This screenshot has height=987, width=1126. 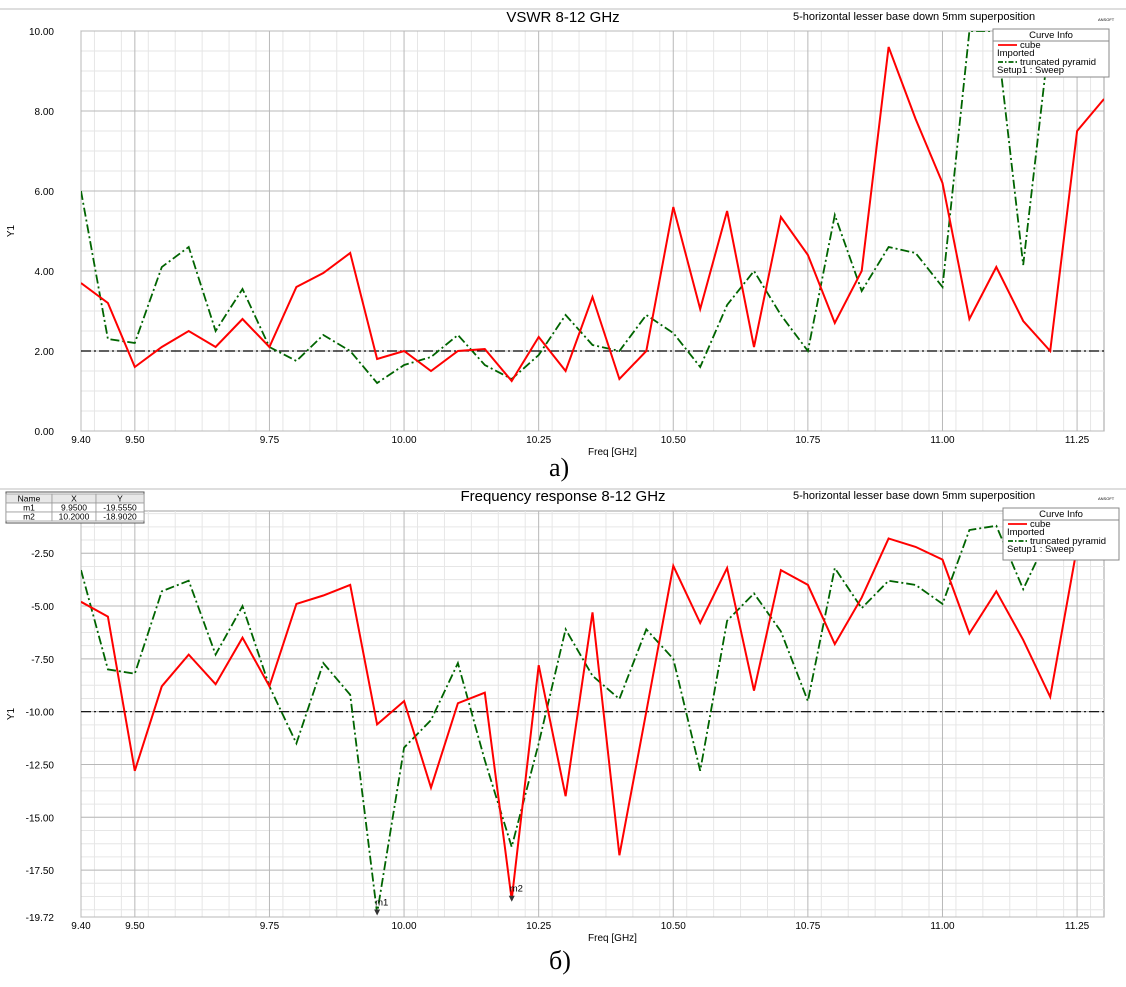 What do you see at coordinates (40, 918) in the screenshot?
I see `y-tick-label: -19.72` at bounding box center [40, 918].